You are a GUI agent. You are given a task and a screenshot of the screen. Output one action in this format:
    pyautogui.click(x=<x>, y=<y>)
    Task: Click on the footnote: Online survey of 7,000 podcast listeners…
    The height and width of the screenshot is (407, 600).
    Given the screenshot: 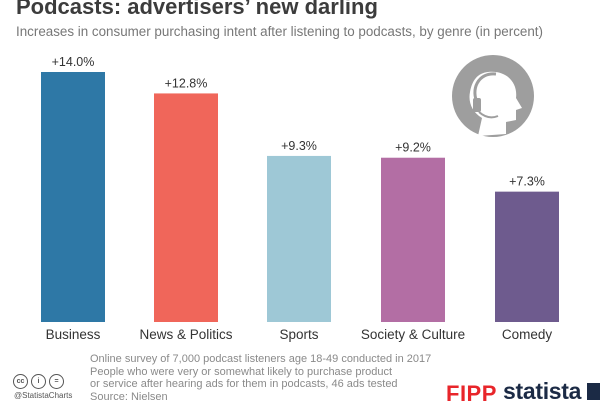 What is the action you would take?
    pyautogui.click(x=261, y=378)
    